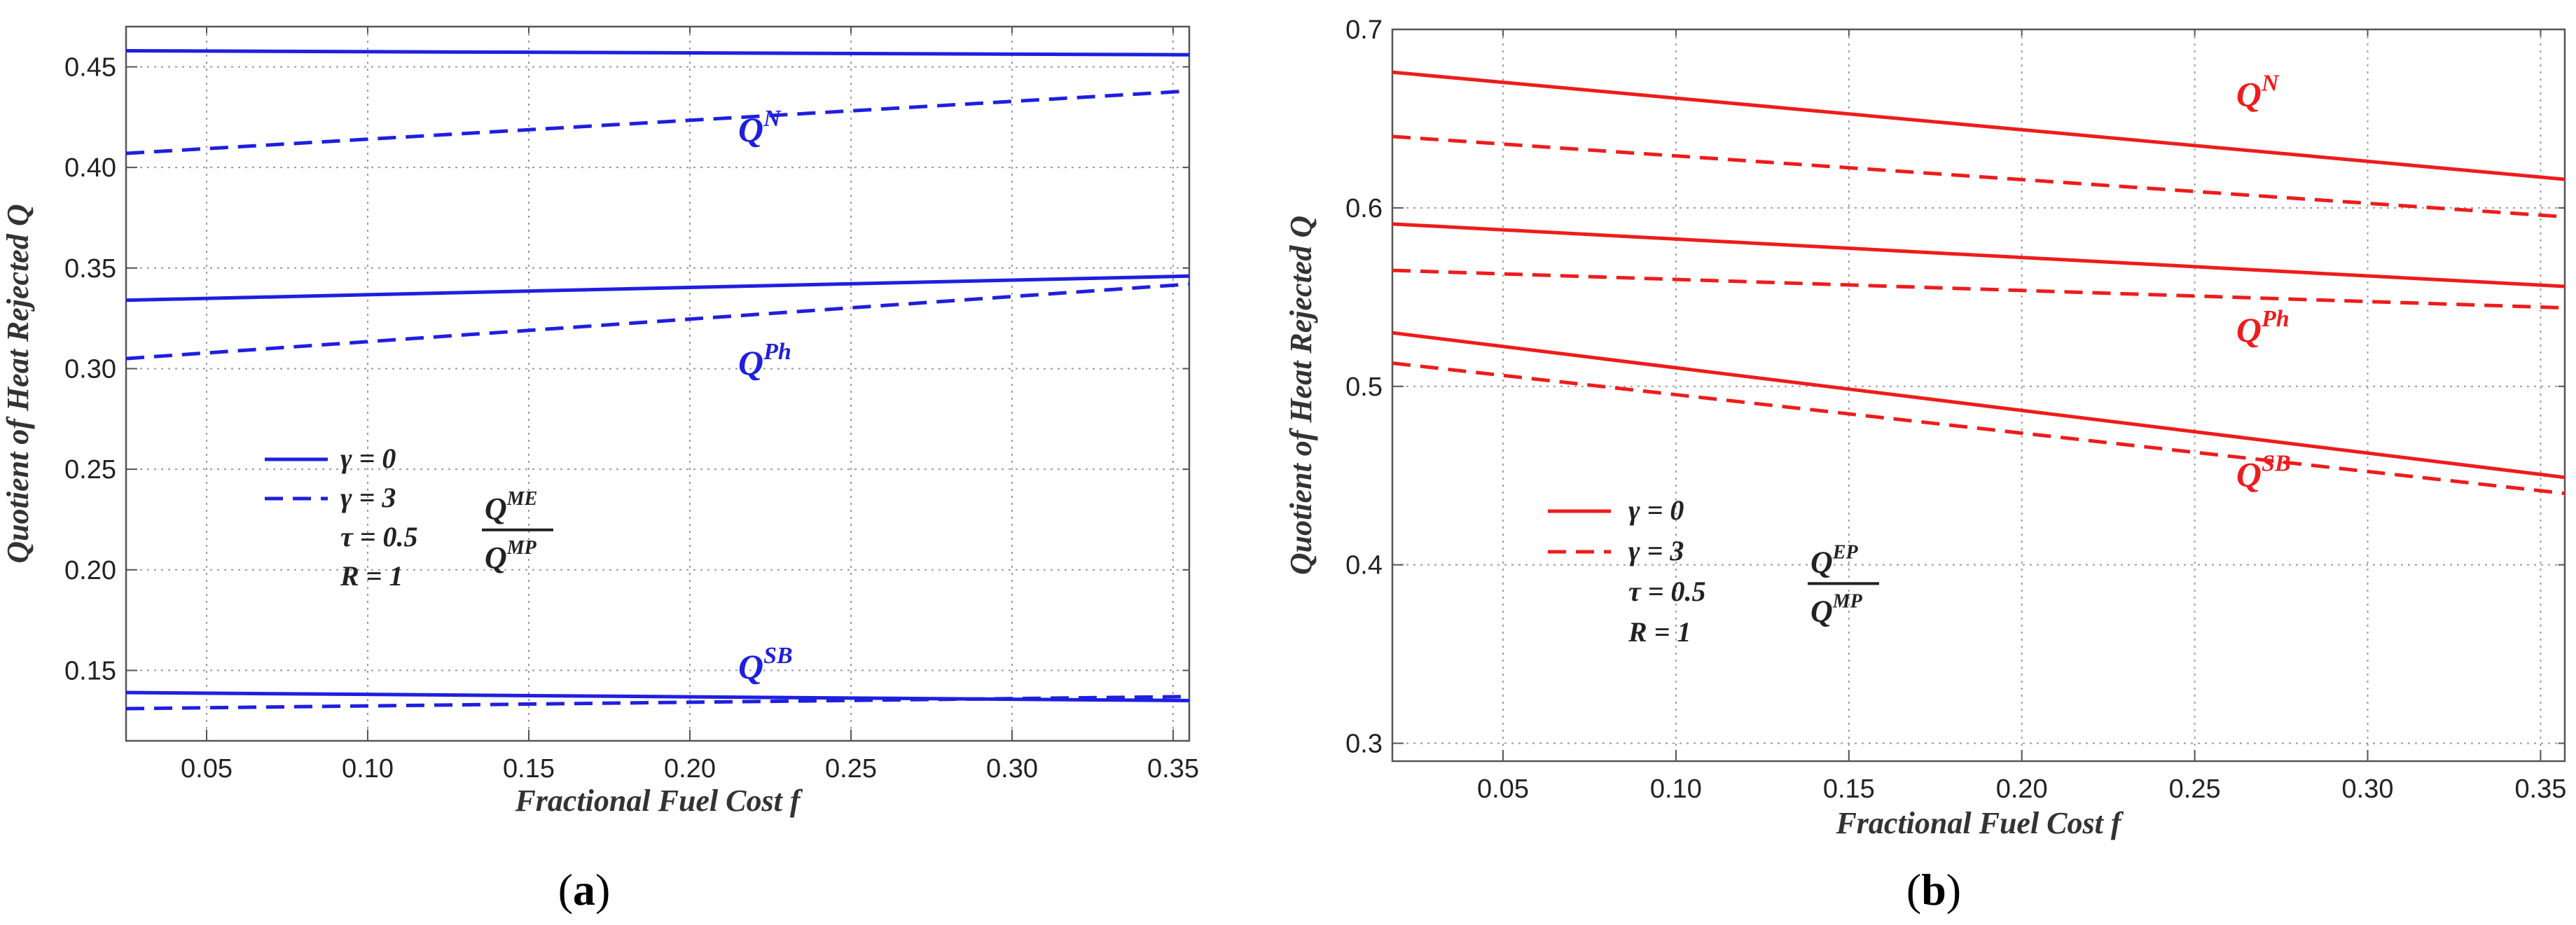  Describe the element at coordinates (657, 122) in the screenshot. I see `series-line-q-n-3-` at that location.